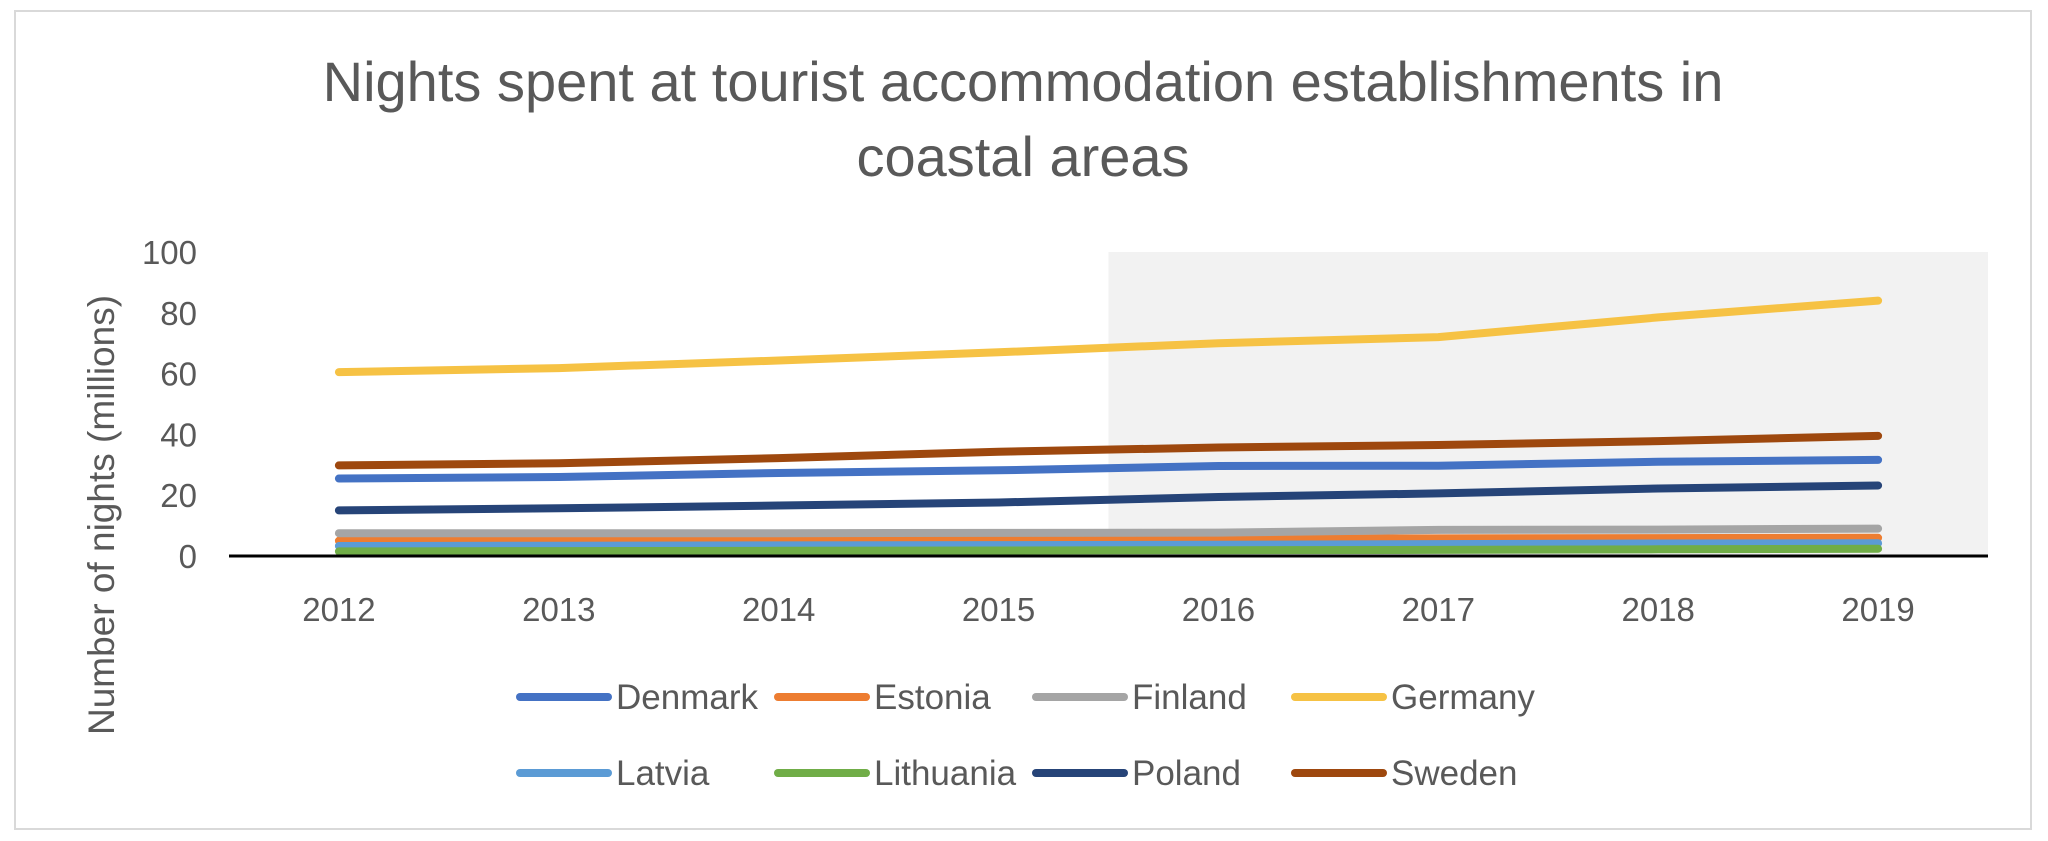  What do you see at coordinates (188, 556) in the screenshot?
I see `y-tick-label: 0` at bounding box center [188, 556].